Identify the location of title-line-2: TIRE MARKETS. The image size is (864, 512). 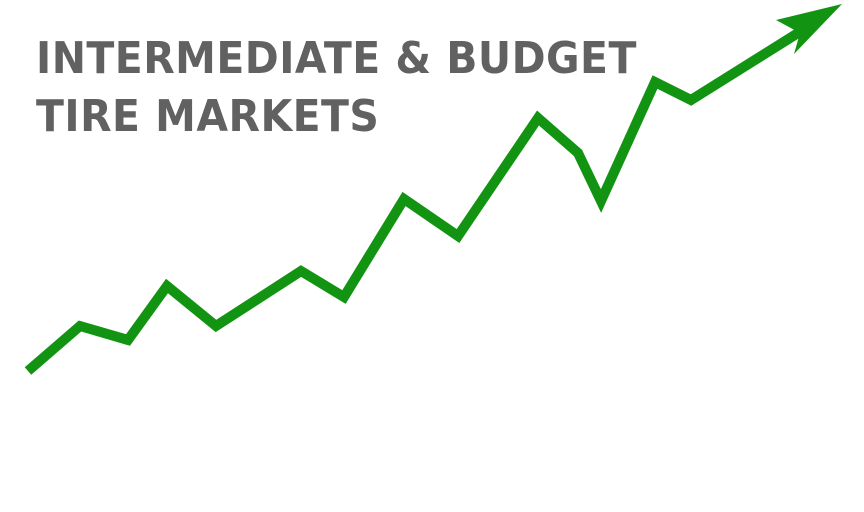
(208, 116).